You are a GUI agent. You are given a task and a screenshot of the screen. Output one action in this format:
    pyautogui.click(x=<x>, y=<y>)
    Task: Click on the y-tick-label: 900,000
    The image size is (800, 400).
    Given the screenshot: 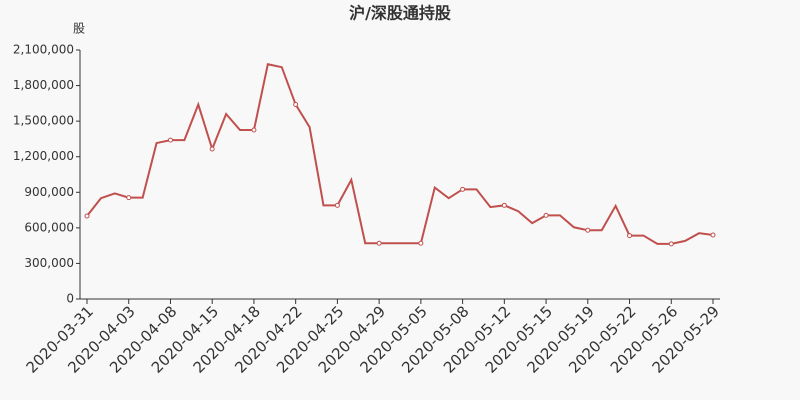 What is the action you would take?
    pyautogui.click(x=49, y=192)
    